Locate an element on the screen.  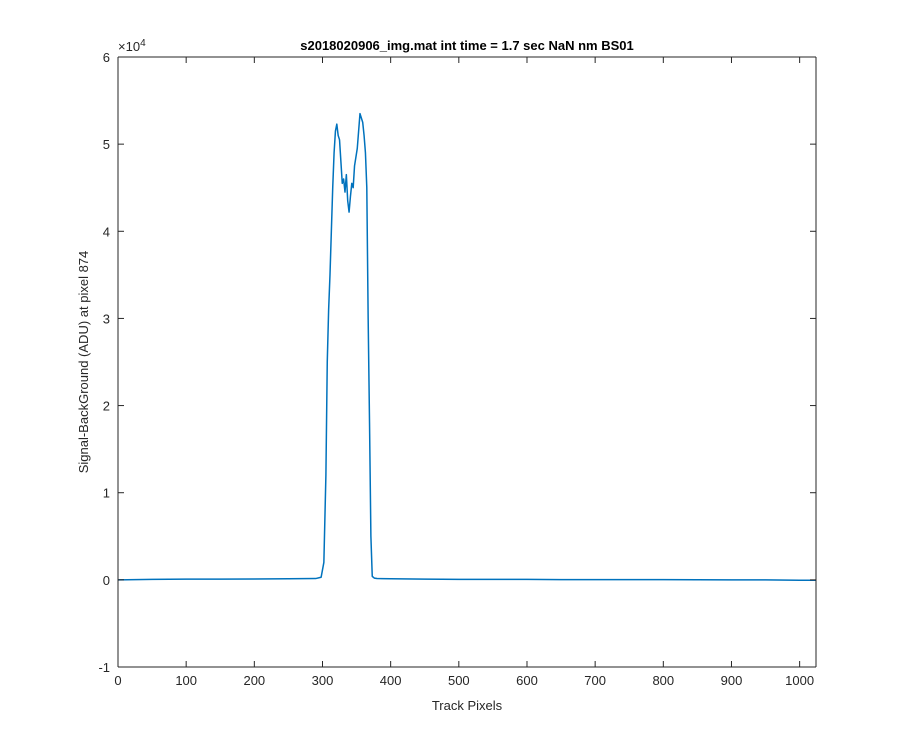
y-tick-label: -1 is located at coordinates (104, 667).